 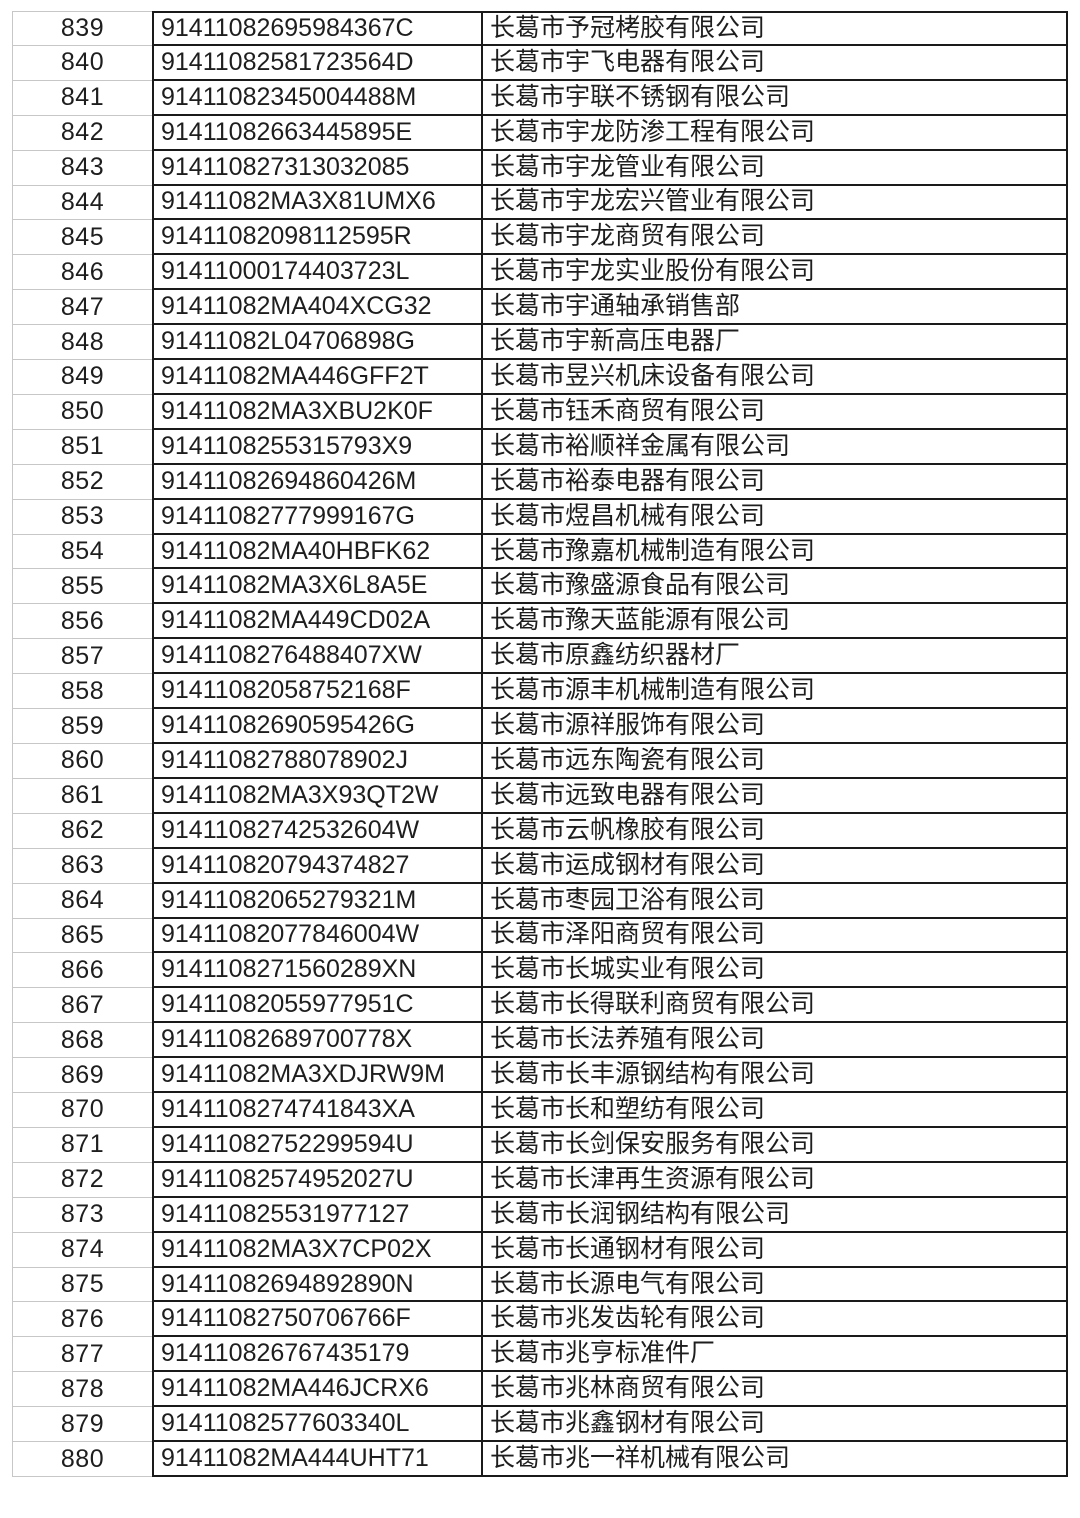 What do you see at coordinates (774, 1041) in the screenshot?
I see `company-name-cell: 长葛市长法养殖有限公司` at bounding box center [774, 1041].